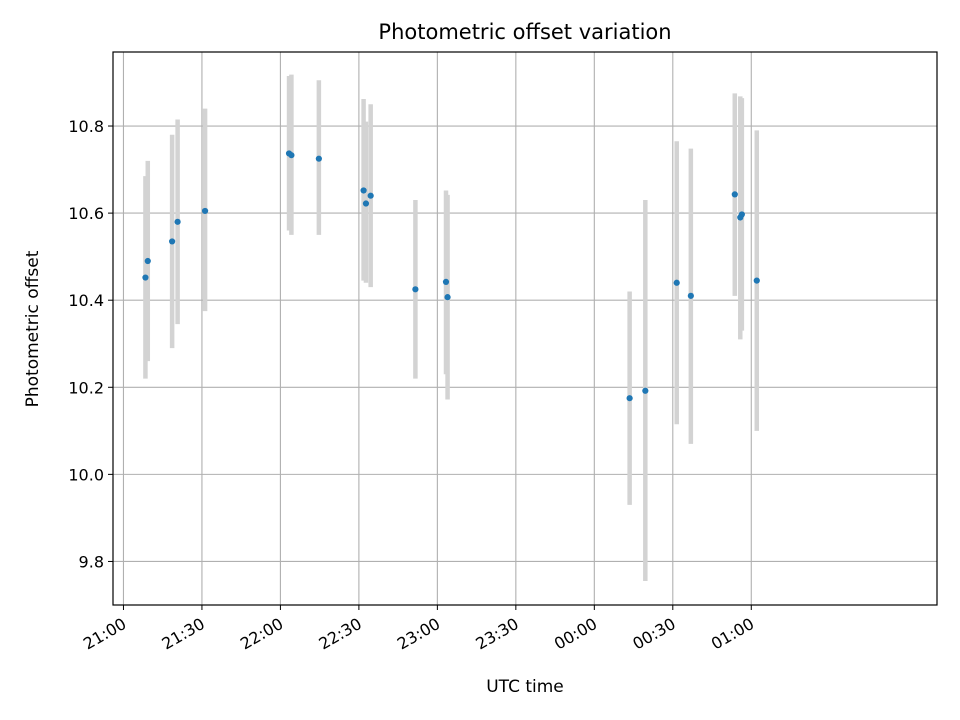 This screenshot has height=720, width=960. I want to click on y-tick-label: 10.2, so click(86, 387).